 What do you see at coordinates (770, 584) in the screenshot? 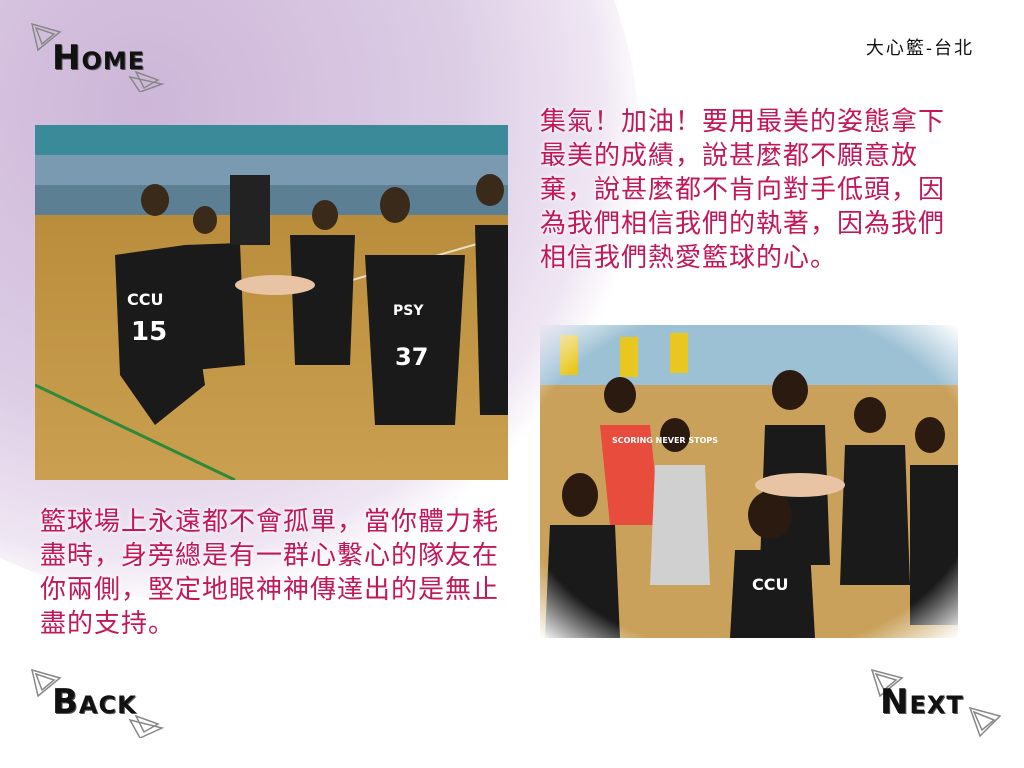
I see `jersey-text-ccu-women: CCU` at bounding box center [770, 584].